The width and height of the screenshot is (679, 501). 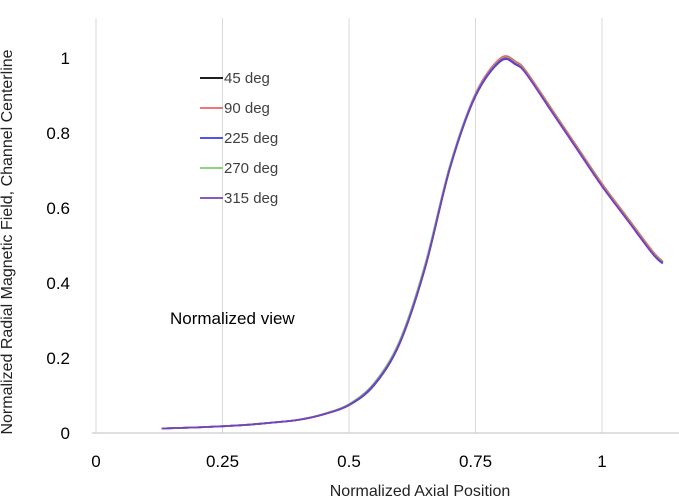 What do you see at coordinates (247, 108) in the screenshot?
I see `legend-label: 90 deg` at bounding box center [247, 108].